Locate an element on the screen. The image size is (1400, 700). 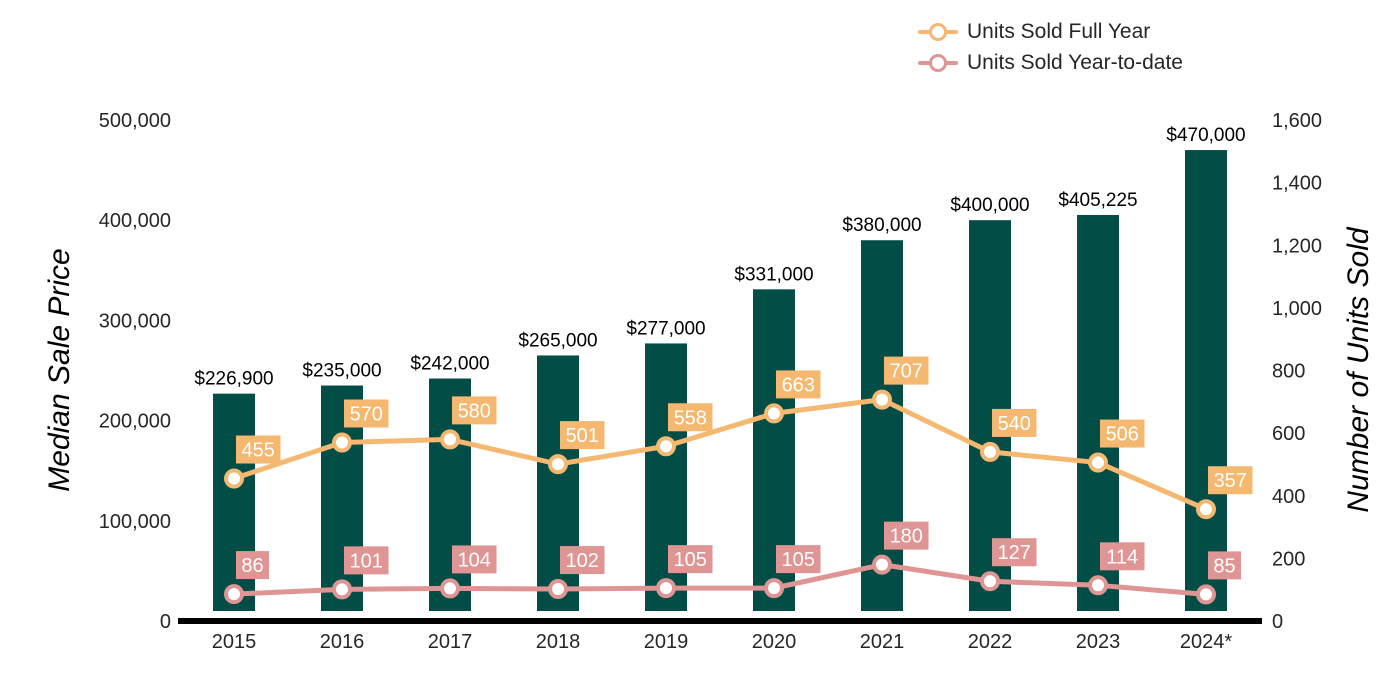
price-bar-label: $235,000 is located at coordinates (341, 371).